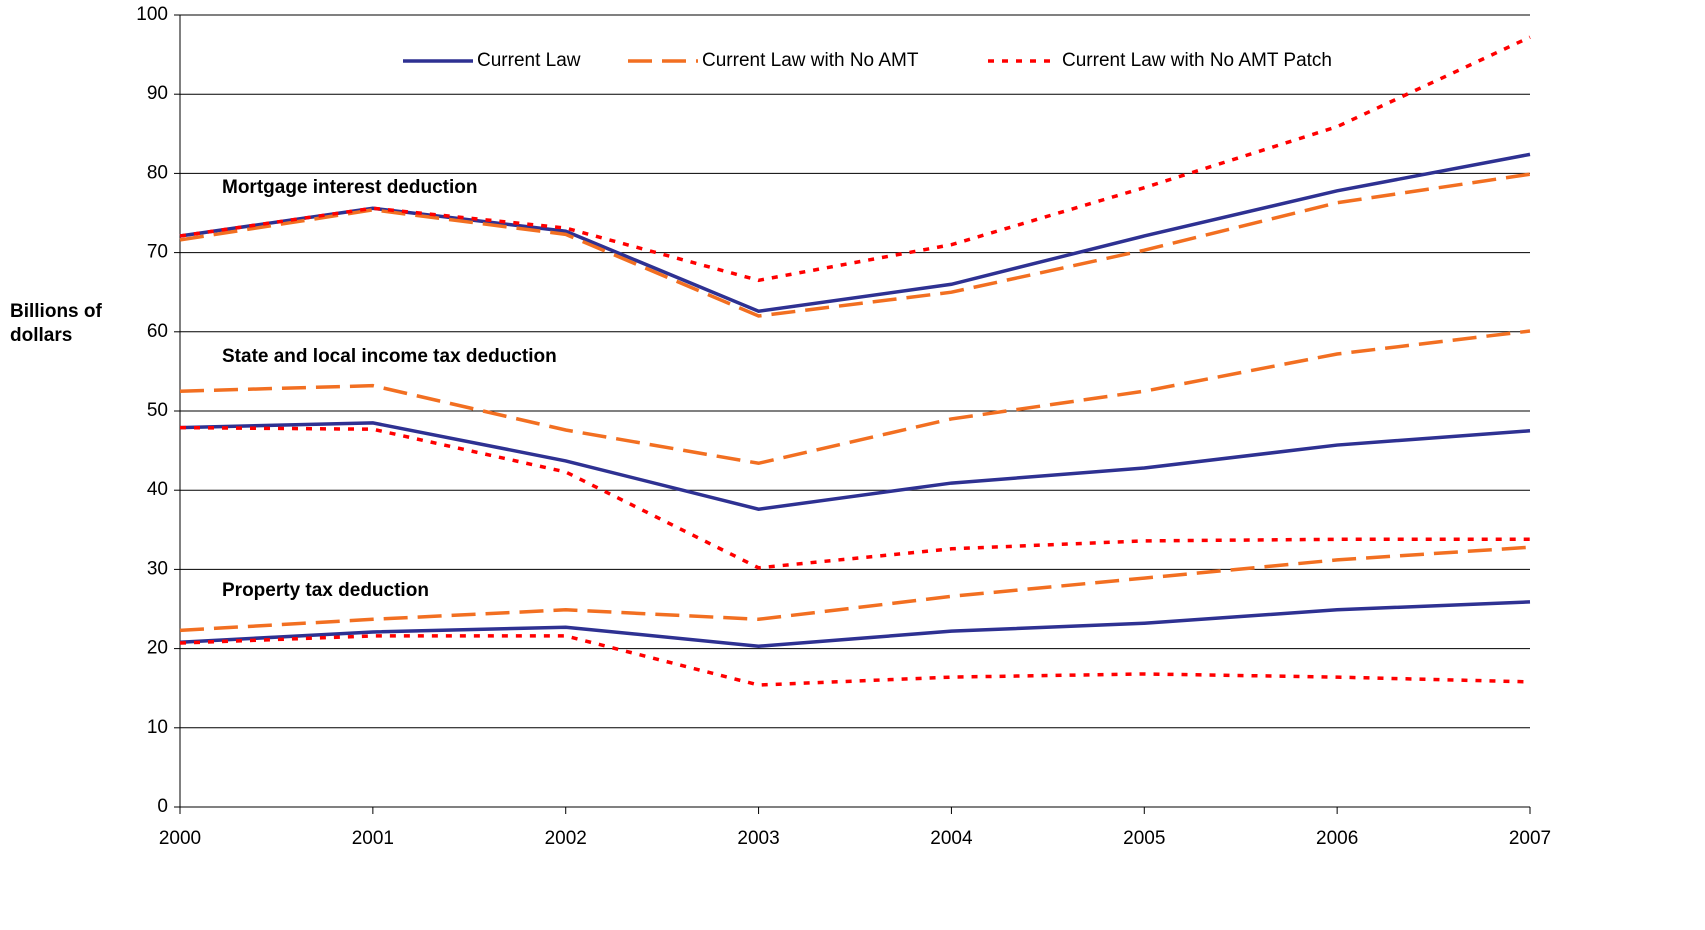 This screenshot has width=1705, height=930. What do you see at coordinates (157, 172) in the screenshot?
I see `y-tick-label: 80` at bounding box center [157, 172].